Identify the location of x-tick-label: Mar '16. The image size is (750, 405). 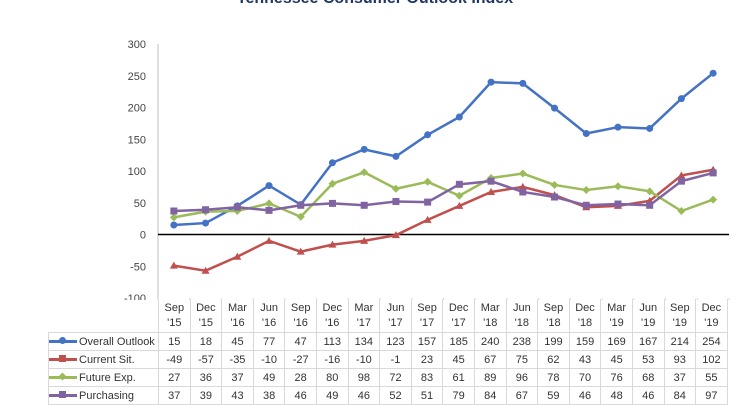
(237, 316).